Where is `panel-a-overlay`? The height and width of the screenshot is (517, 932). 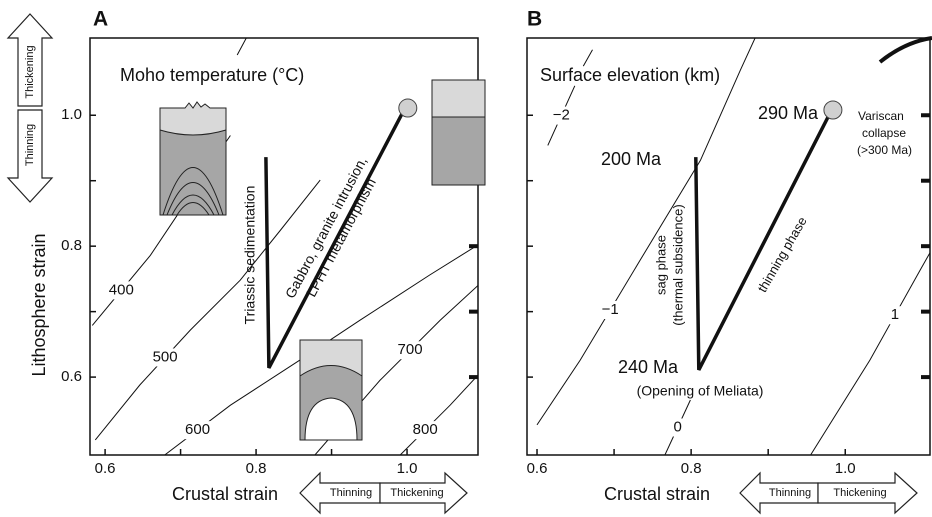
panel-a-overlay is located at coordinates (341, 233).